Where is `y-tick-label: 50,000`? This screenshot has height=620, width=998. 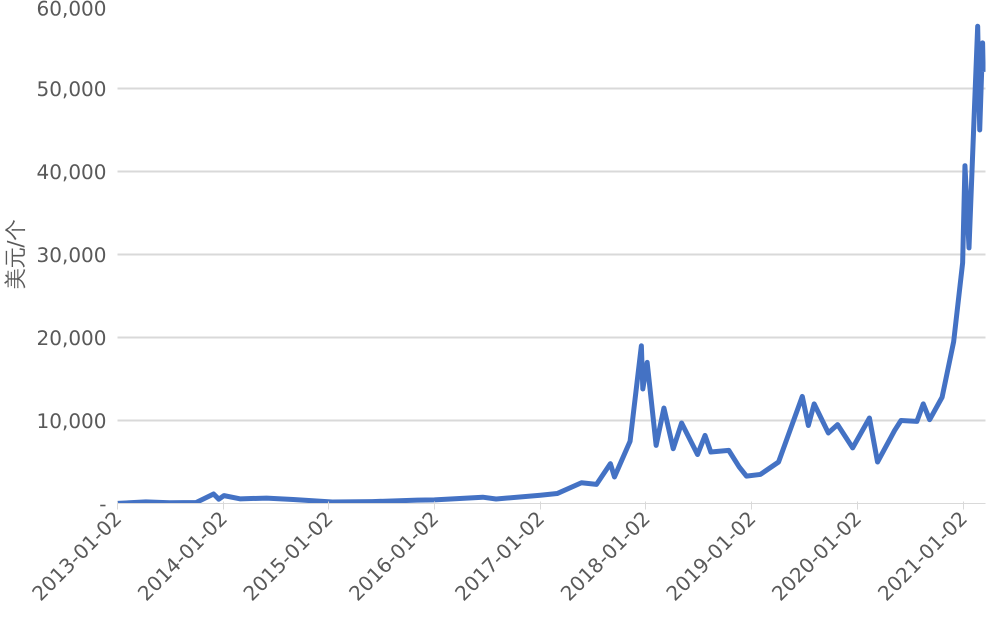
y-tick-label: 50,000 is located at coordinates (71, 89).